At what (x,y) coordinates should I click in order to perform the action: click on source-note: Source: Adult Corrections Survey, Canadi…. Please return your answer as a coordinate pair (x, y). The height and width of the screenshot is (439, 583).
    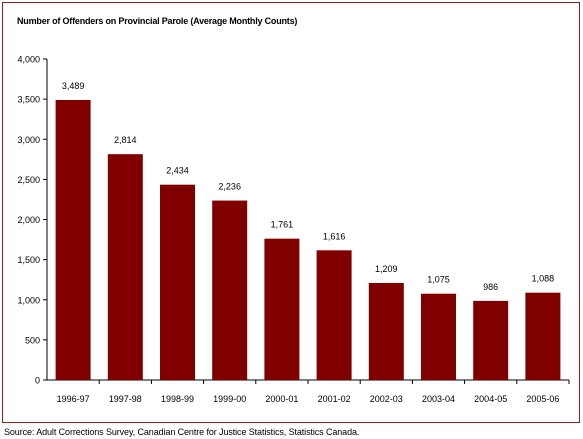
    Looking at the image, I should click on (182, 432).